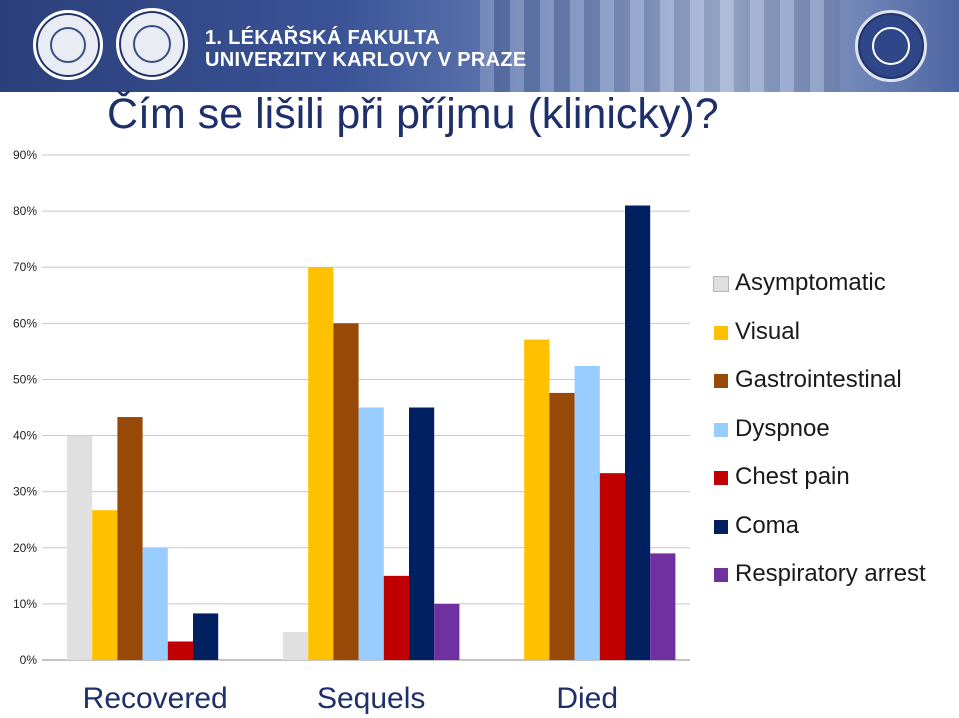 This screenshot has height=718, width=959. Describe the element at coordinates (767, 331) in the screenshot. I see `legend-label: Visual` at that location.